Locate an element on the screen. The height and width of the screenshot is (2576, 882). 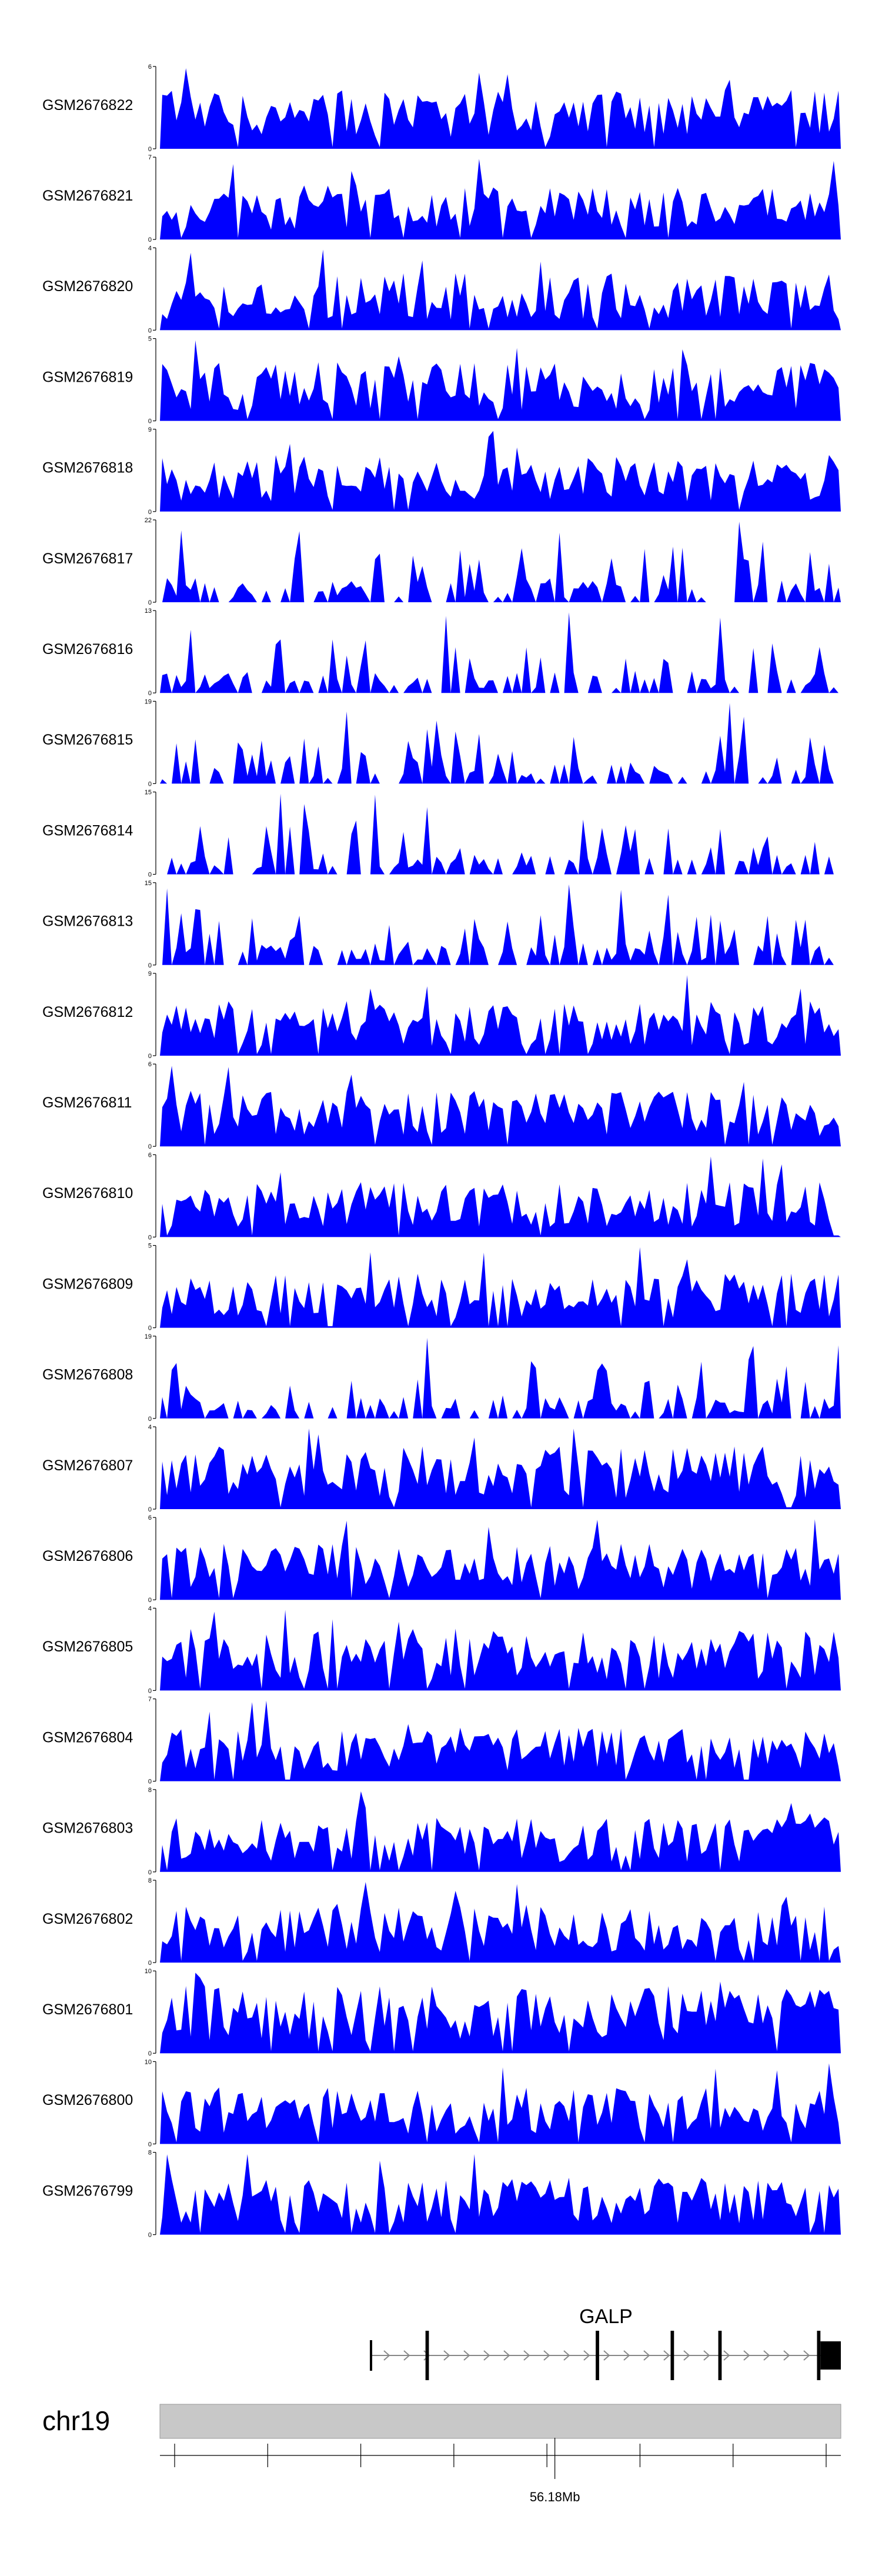
track-GSM2676809: GSM2676809 5 0 is located at coordinates (441, 1287).